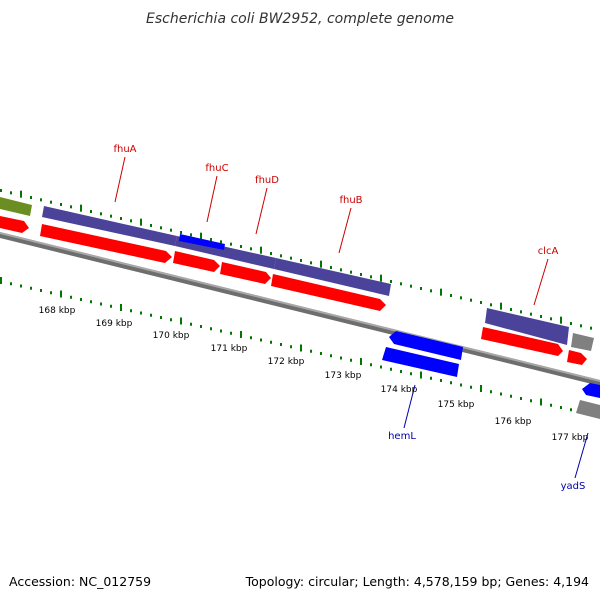 This screenshot has height=600, width=600. Describe the element at coordinates (229, 349) in the screenshot. I see `tick-label: 171 kbp` at that location.